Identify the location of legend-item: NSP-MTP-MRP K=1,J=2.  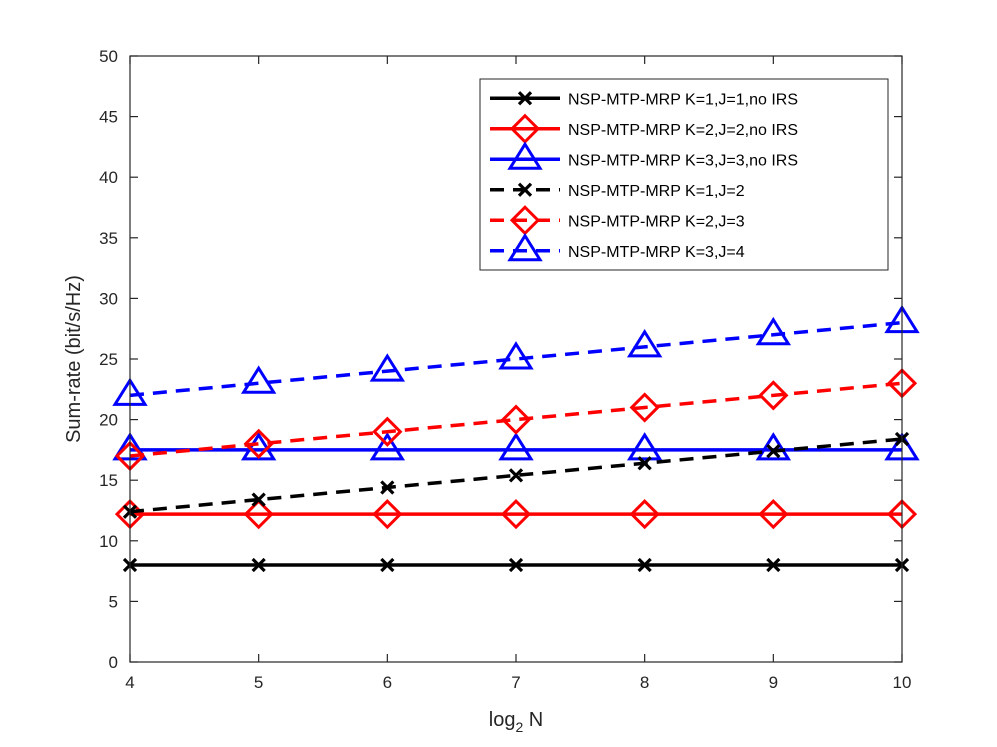
(617, 191).